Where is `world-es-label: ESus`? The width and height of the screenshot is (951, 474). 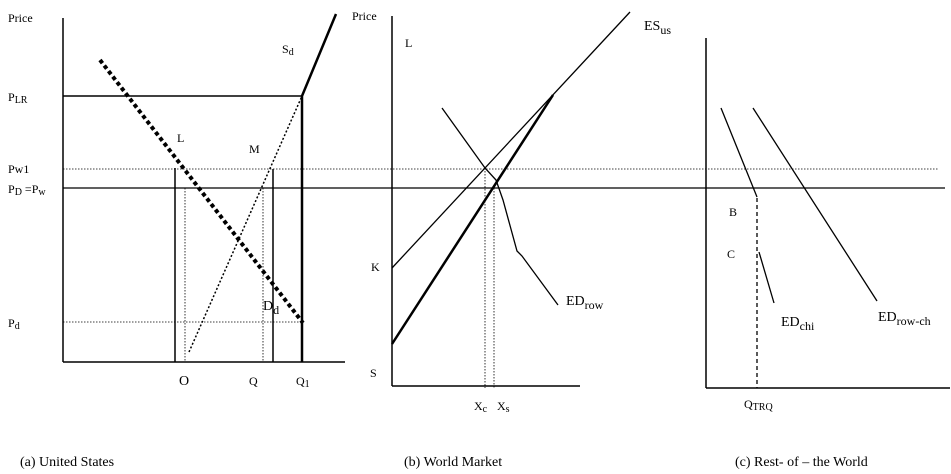 world-es-label: ESus is located at coordinates (657, 28).